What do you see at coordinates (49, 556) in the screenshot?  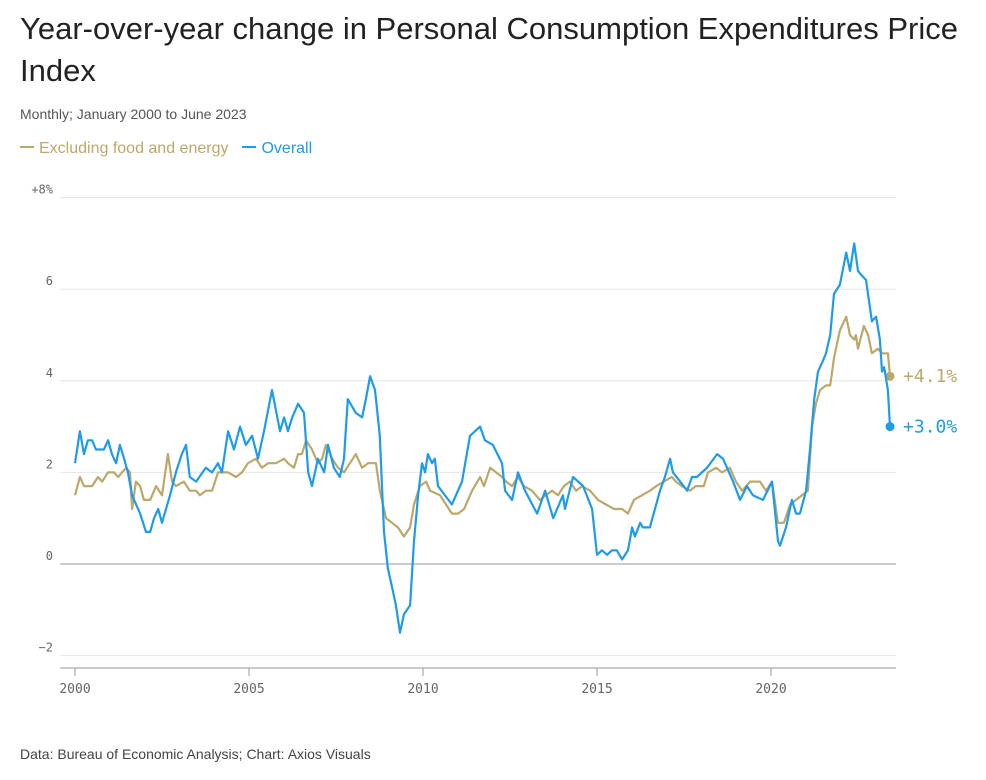 I see `y-tick-label: 0` at bounding box center [49, 556].